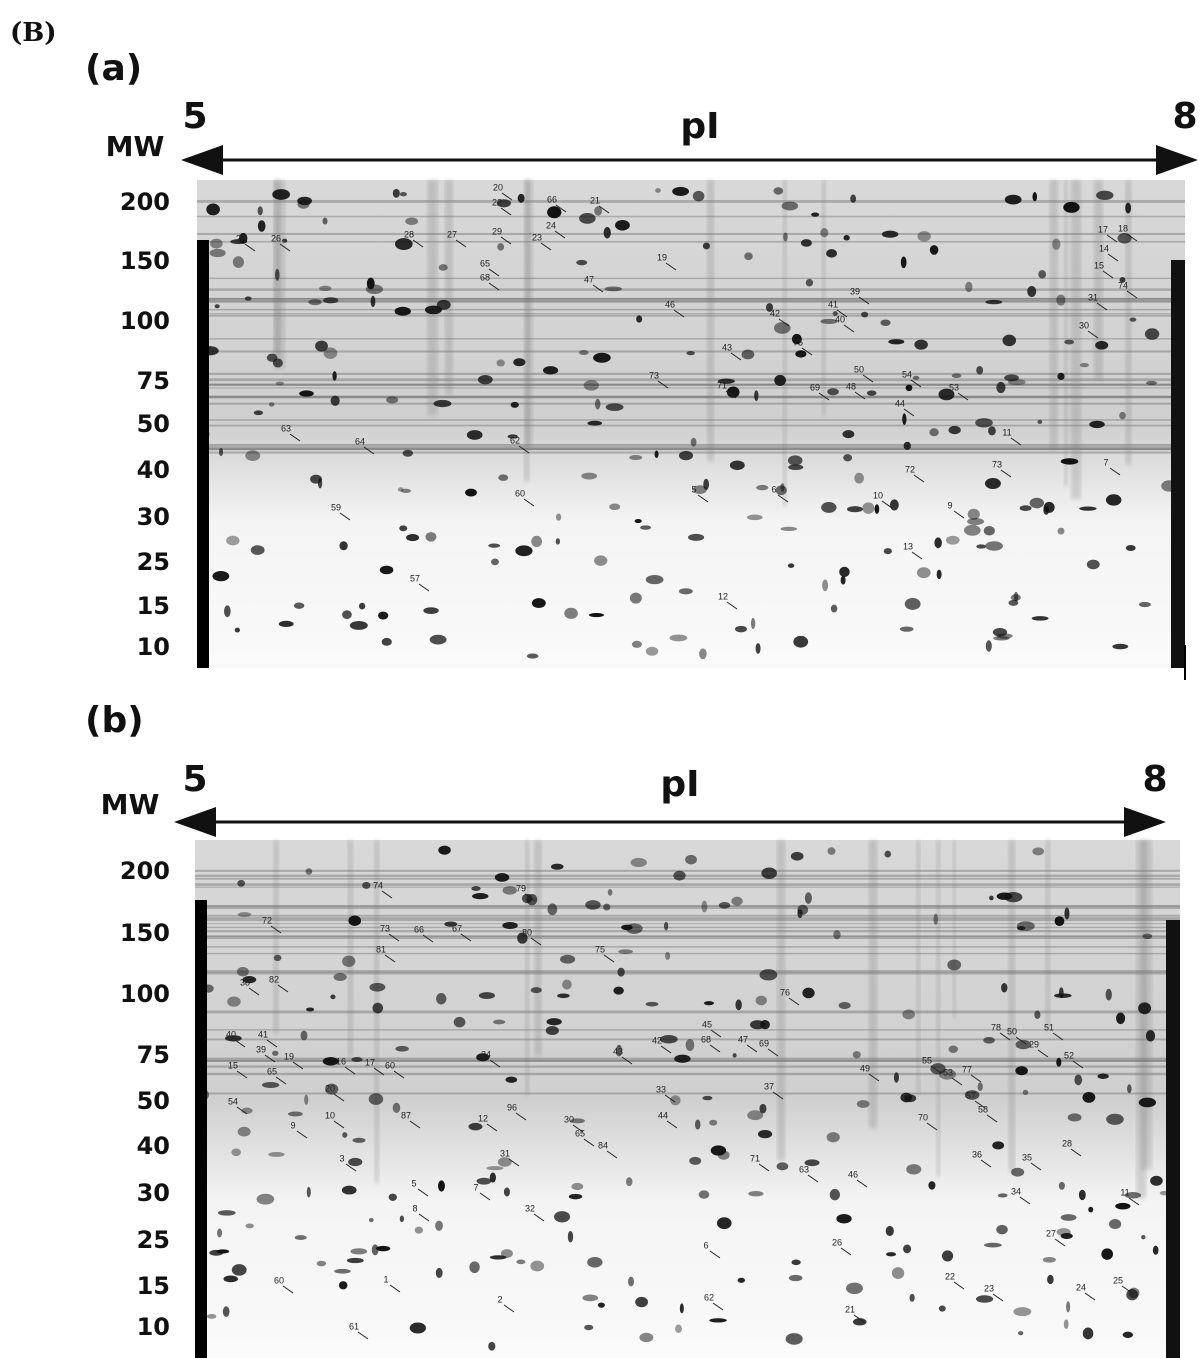 This screenshot has height=1358, width=1203. Describe the element at coordinates (153, 1055) in the screenshot. I see `mw-tick-label: 75` at that location.